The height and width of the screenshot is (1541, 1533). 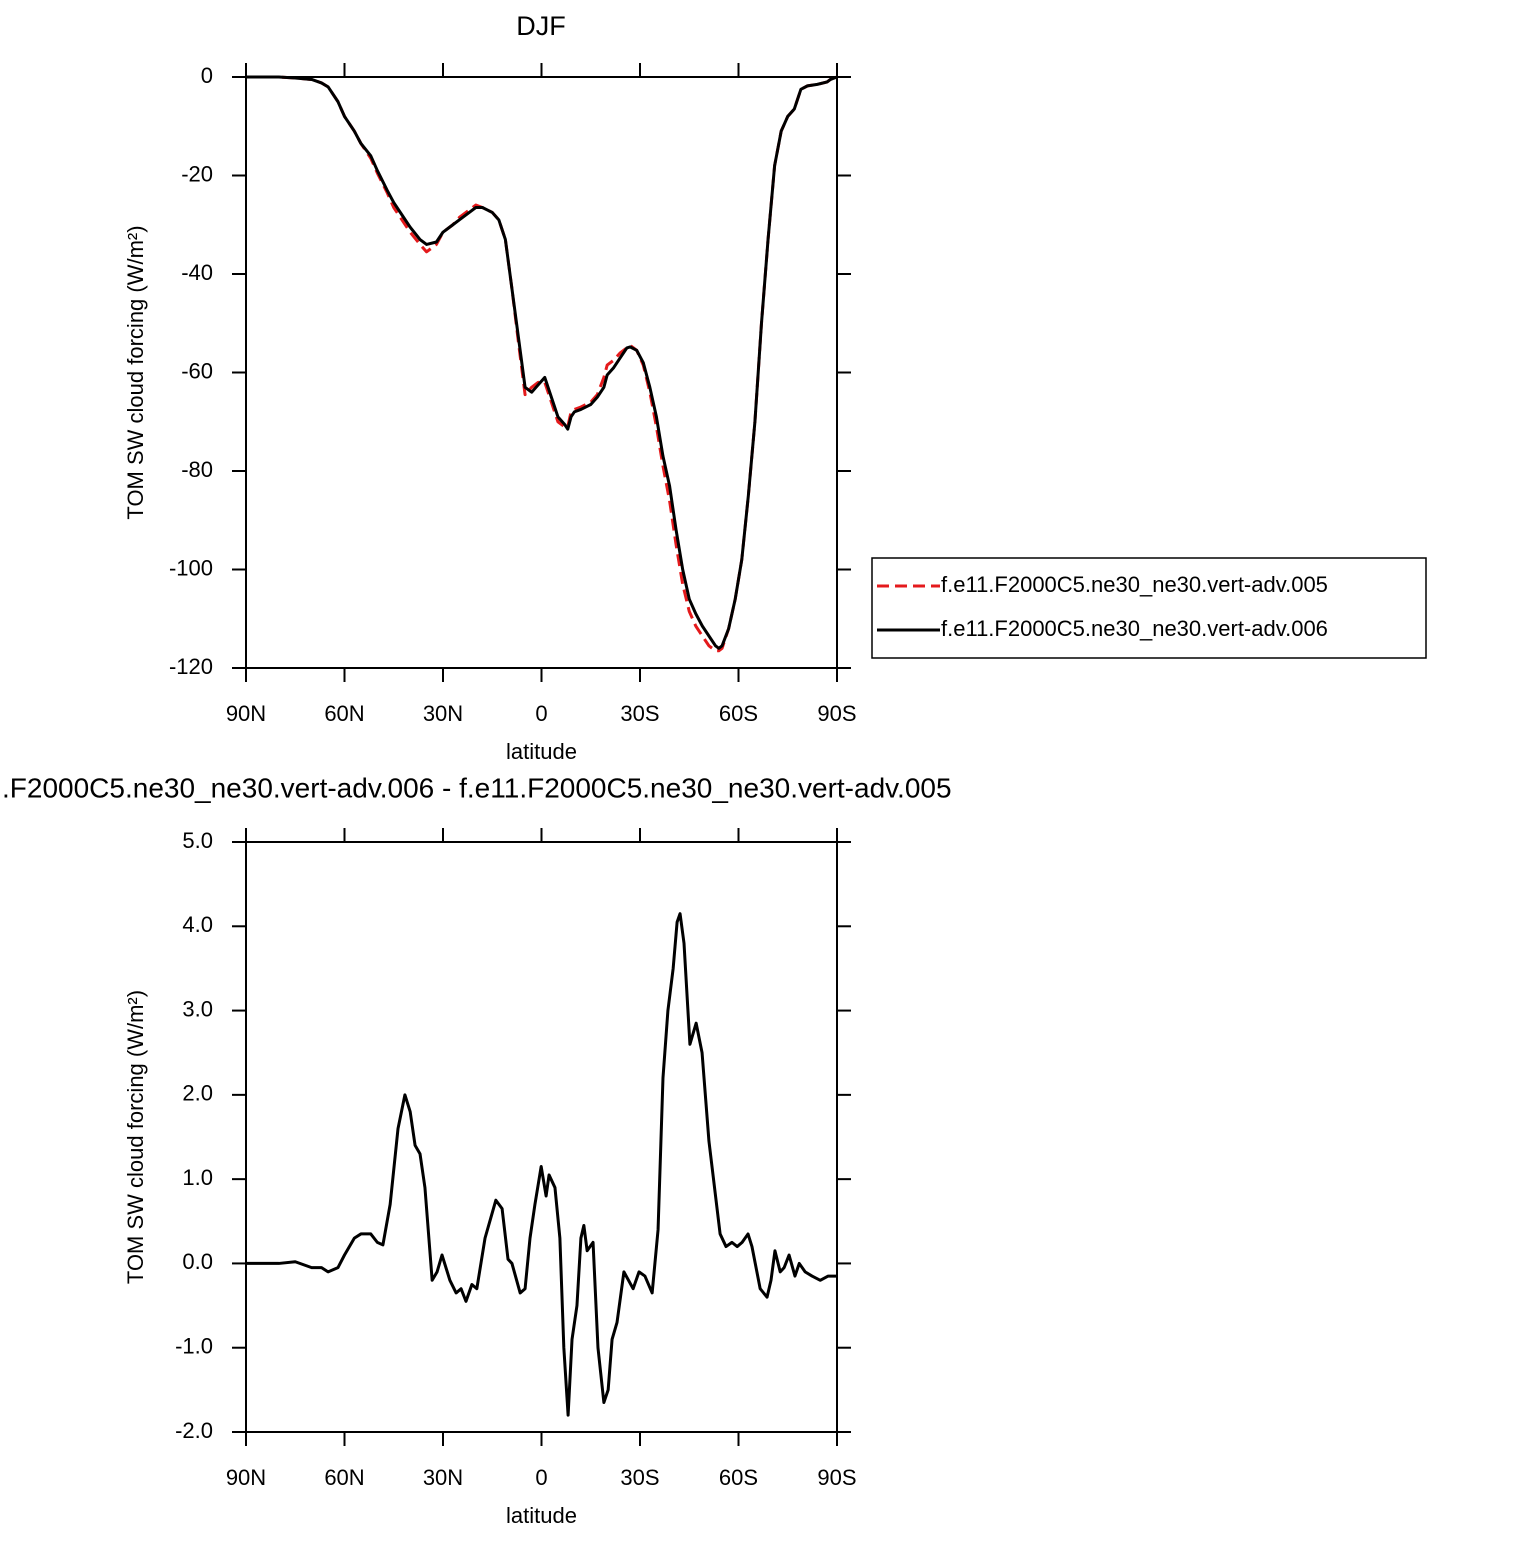 I want to click on y-tick-label: -40, so click(x=197, y=272).